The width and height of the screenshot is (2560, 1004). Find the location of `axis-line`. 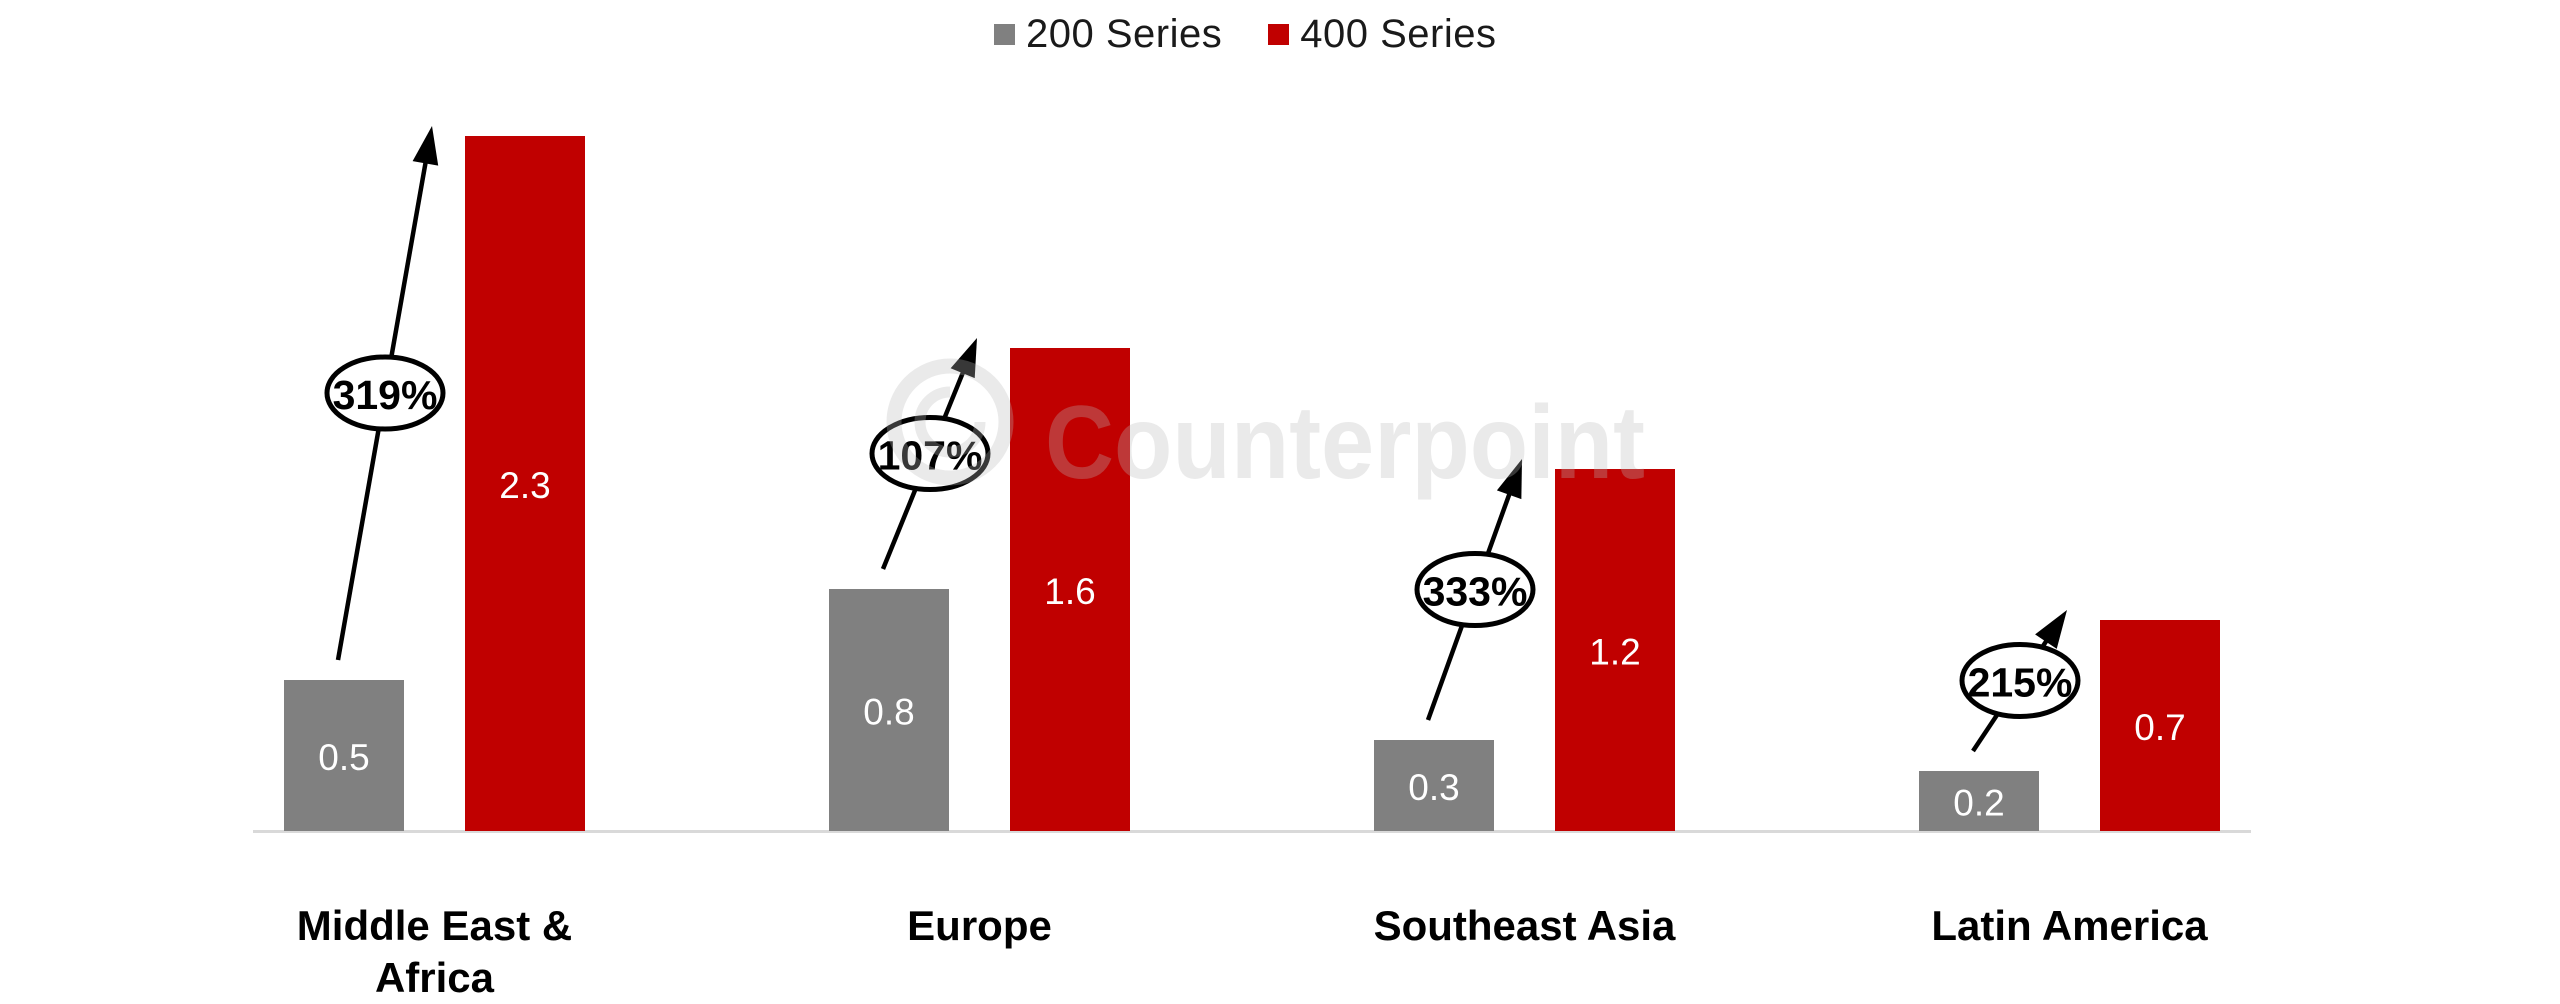

axis-line is located at coordinates (1252, 831).